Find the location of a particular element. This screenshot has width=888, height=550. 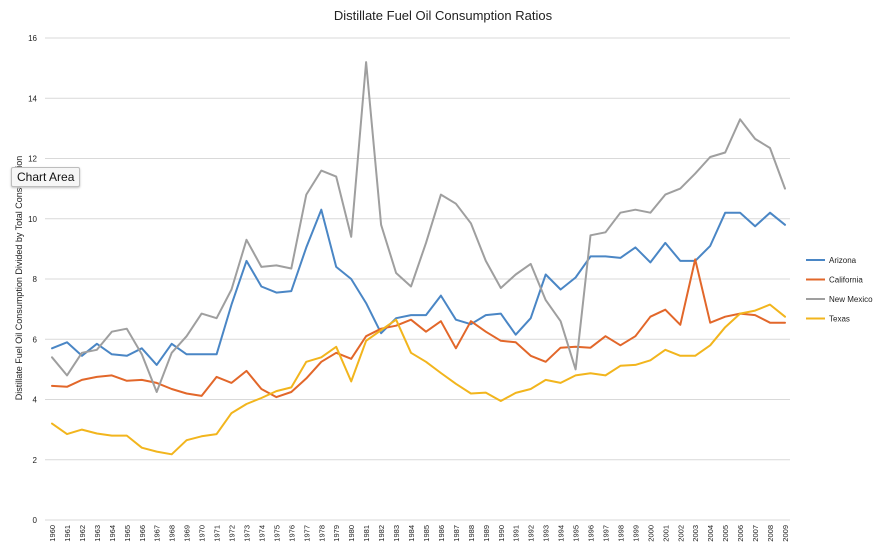

x-tick-label: 1968 is located at coordinates (172, 533).